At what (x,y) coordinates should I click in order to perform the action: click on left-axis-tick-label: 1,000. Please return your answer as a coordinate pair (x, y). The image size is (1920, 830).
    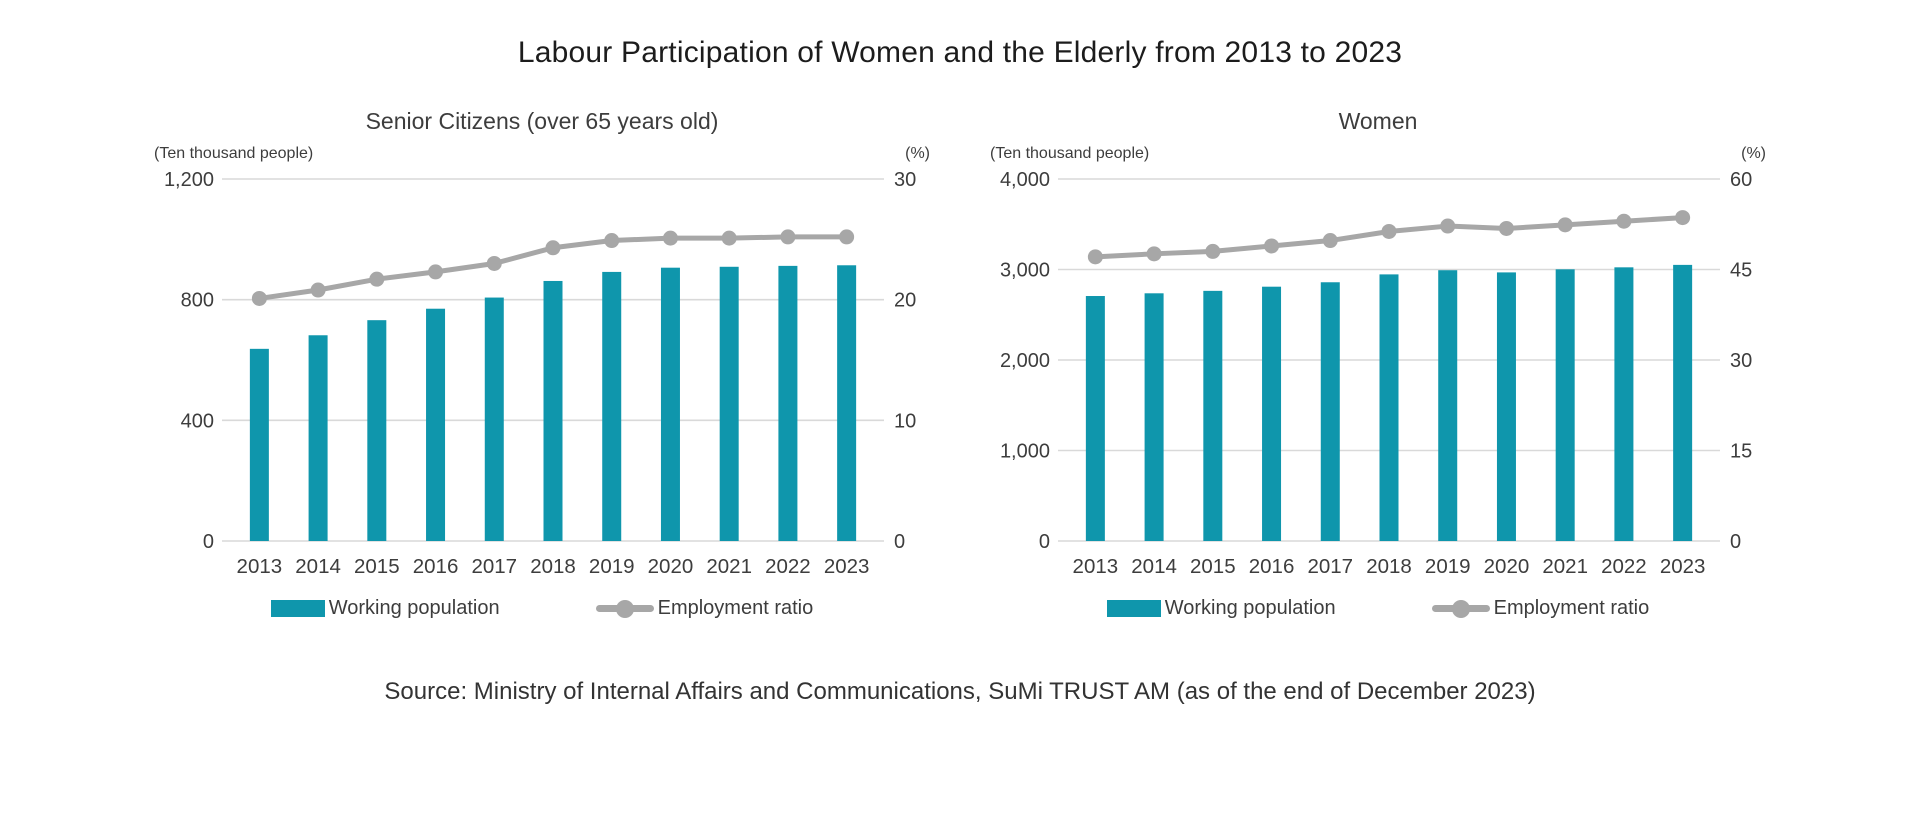
    Looking at the image, I should click on (1025, 452).